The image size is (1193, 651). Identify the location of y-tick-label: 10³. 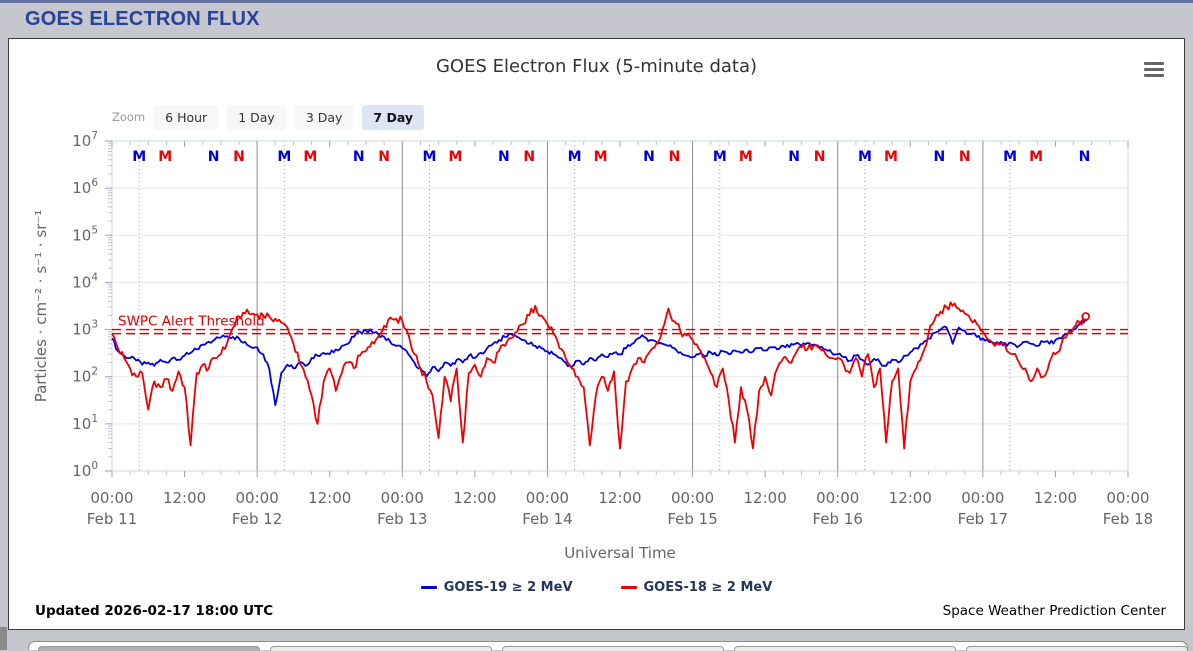
(85, 329).